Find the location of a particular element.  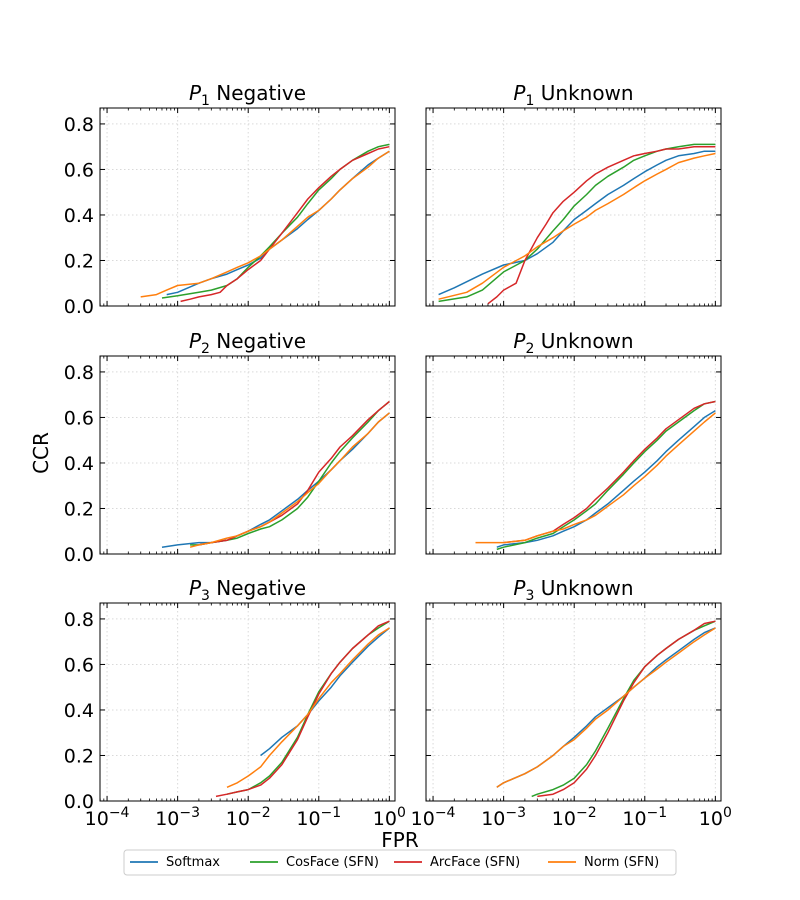

panel-2: P1 Unknown is located at coordinates (573, 194).